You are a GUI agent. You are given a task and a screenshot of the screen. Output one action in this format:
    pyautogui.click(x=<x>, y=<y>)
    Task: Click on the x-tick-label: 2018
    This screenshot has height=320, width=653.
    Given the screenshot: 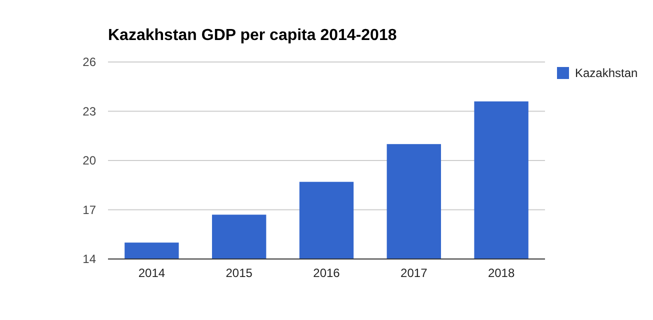 What is the action you would take?
    pyautogui.click(x=501, y=273)
    